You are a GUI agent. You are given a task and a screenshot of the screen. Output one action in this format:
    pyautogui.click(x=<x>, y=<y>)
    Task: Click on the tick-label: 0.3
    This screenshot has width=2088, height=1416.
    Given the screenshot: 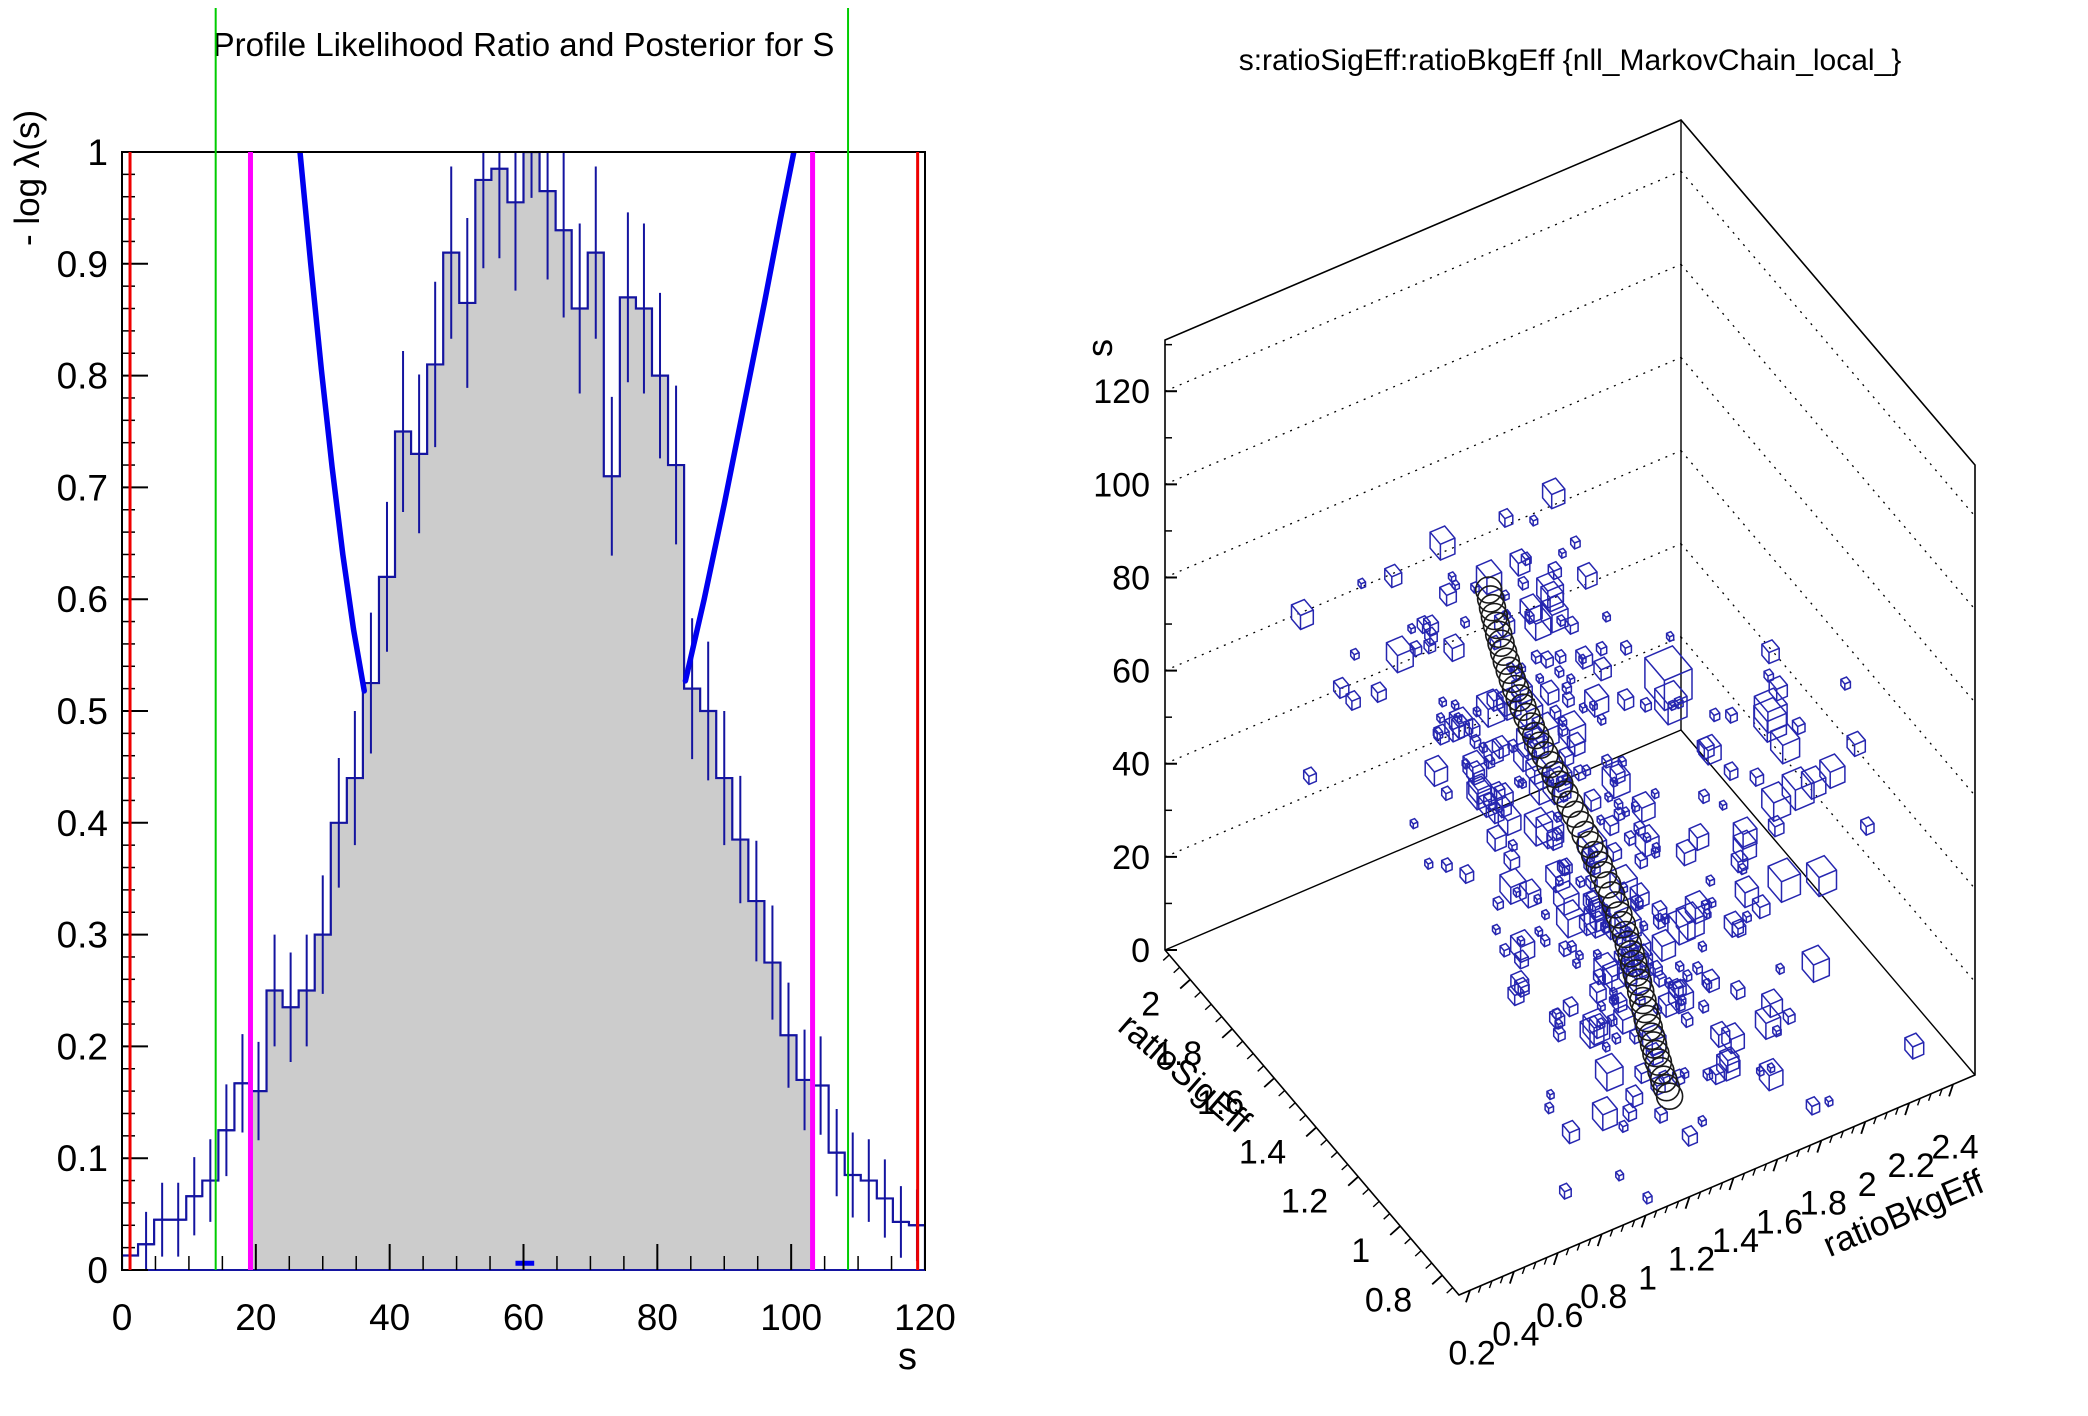 What is the action you would take?
    pyautogui.click(x=82, y=935)
    